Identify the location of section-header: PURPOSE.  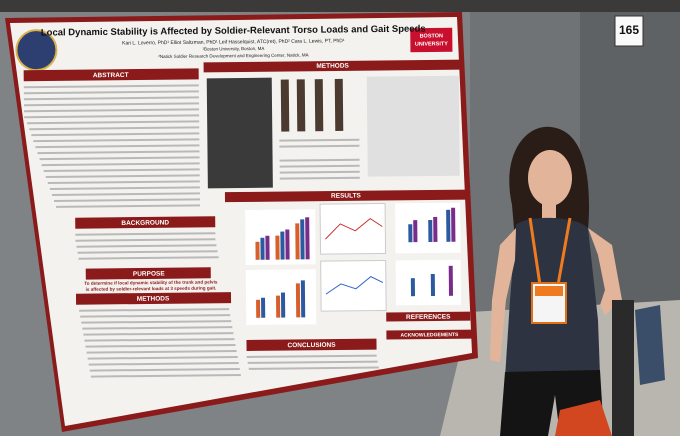
(149, 274).